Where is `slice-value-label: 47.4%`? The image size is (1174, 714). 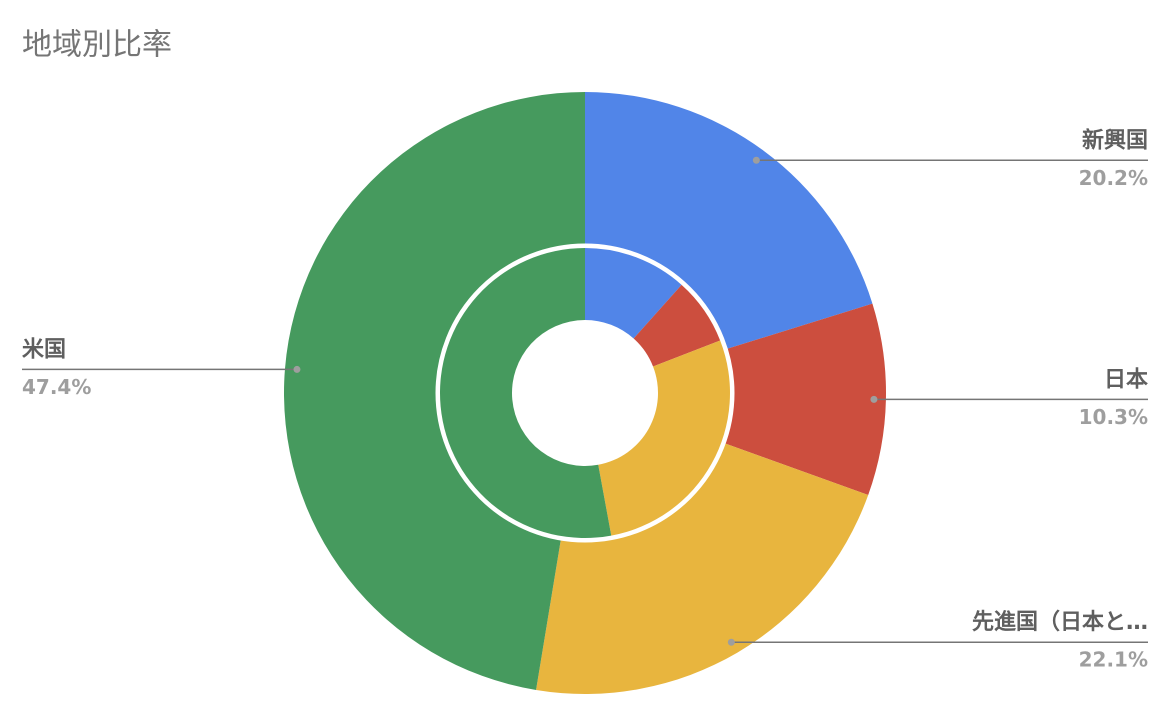 slice-value-label: 47.4% is located at coordinates (56, 387).